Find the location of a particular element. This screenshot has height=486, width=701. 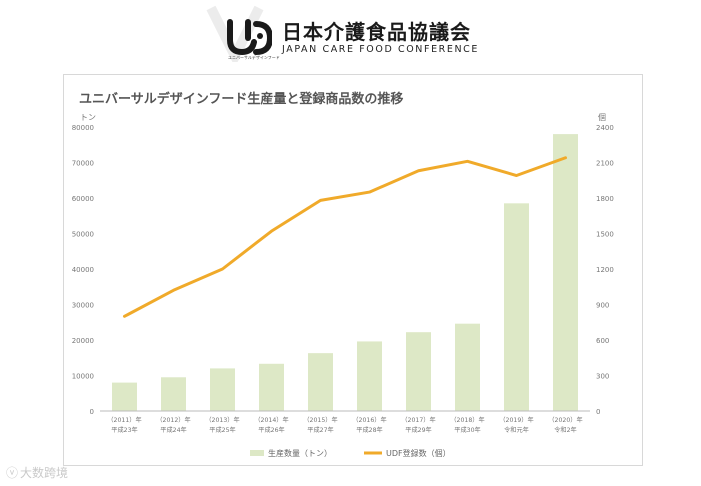

left-tick-label: 30000 is located at coordinates (83, 306).